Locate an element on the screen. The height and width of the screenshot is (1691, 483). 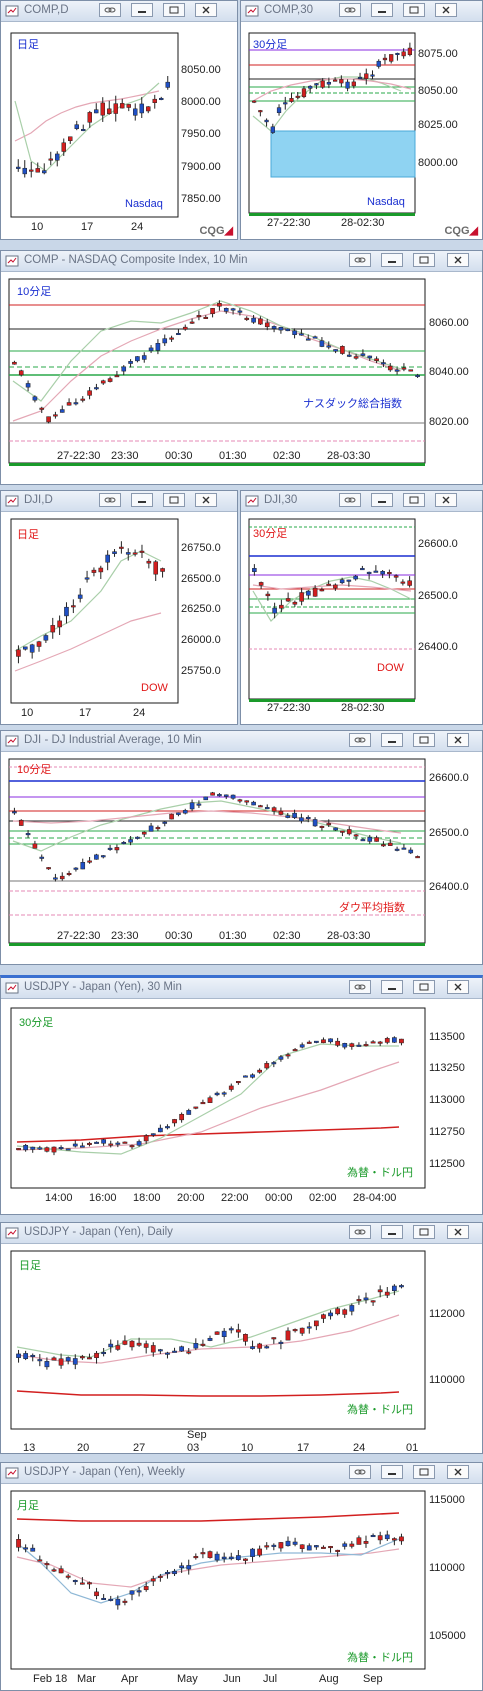
svg-text: 110000 is located at coordinates (447, 1568).